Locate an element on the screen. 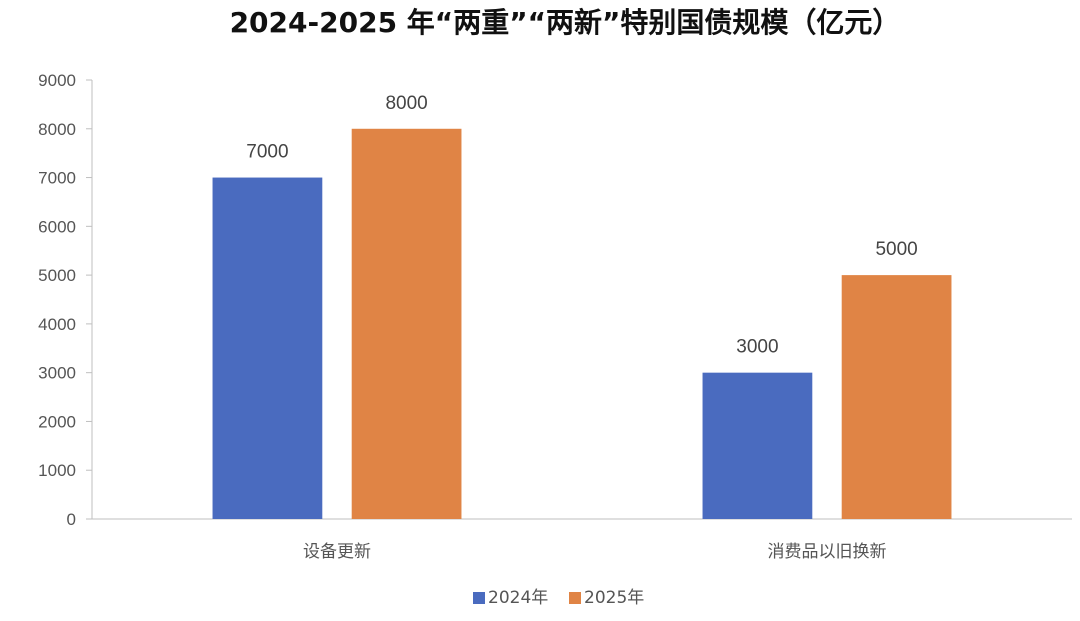 The image size is (1080, 621). y-tick-label: 5000 is located at coordinates (57, 275).